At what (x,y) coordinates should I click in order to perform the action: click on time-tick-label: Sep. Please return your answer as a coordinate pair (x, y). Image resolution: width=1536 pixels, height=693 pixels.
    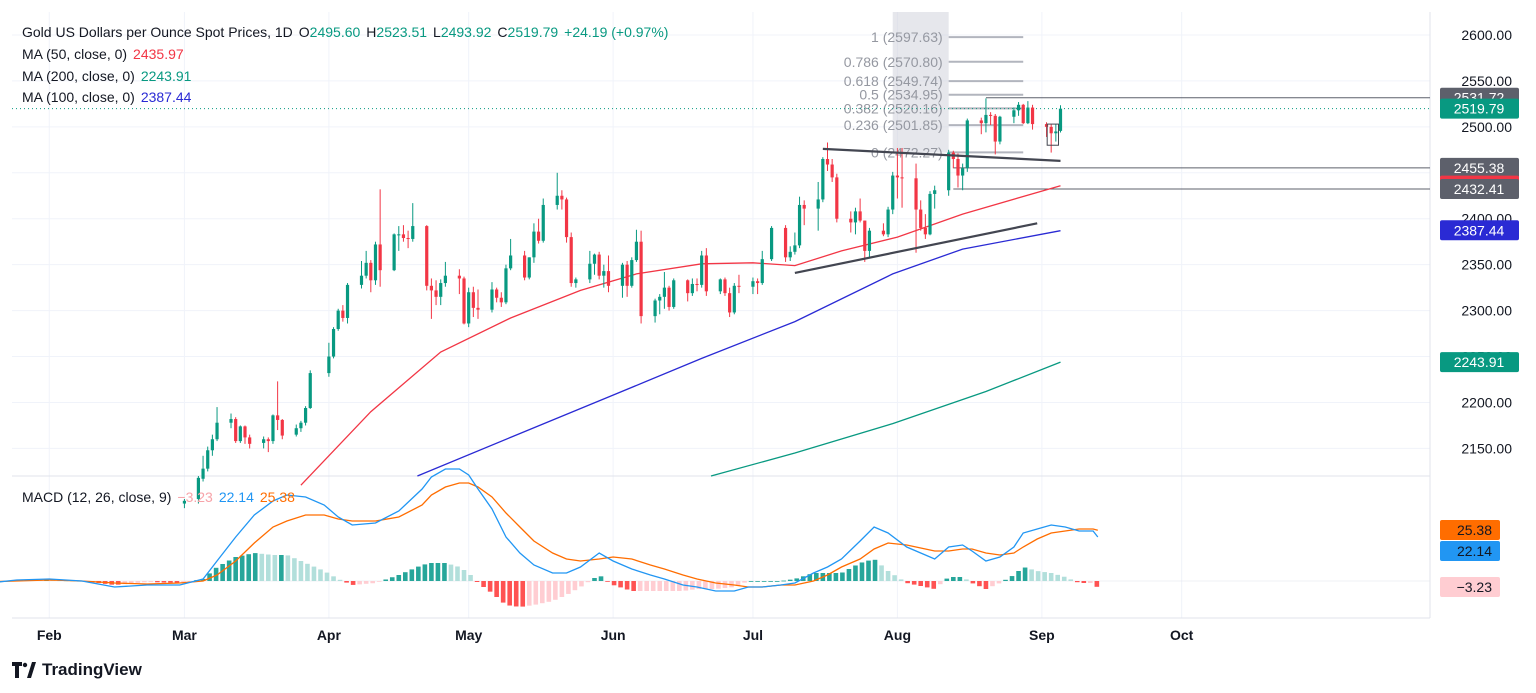
    Looking at the image, I should click on (1042, 635).